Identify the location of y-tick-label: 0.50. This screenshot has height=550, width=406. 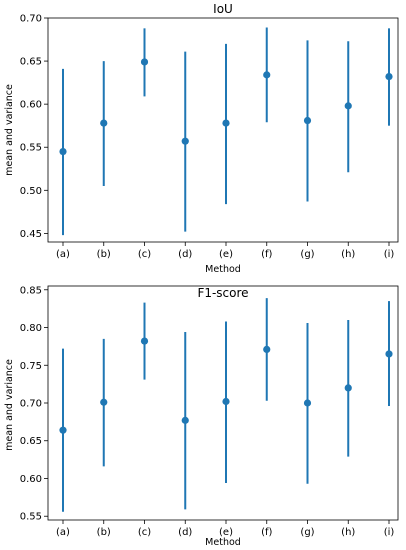
(31, 191).